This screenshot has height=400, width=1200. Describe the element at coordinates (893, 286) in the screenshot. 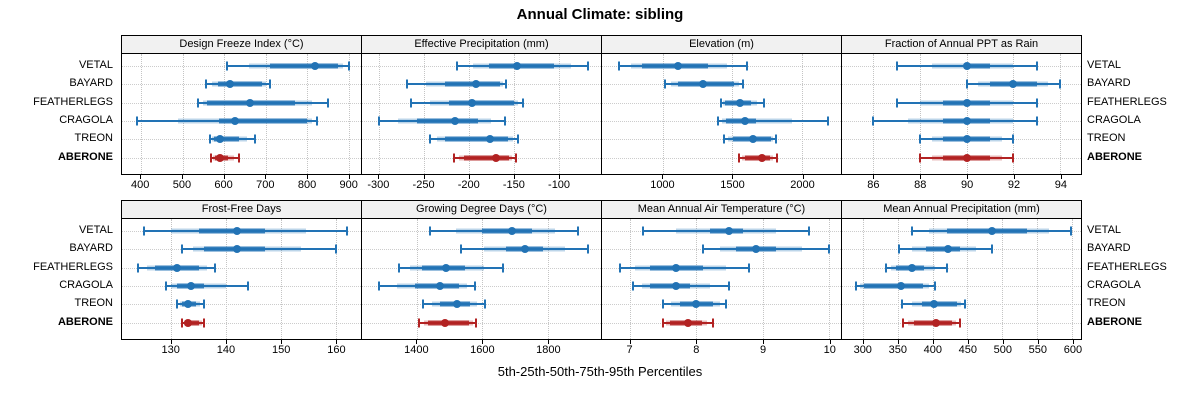

I see `range-25-75-cragola` at that location.